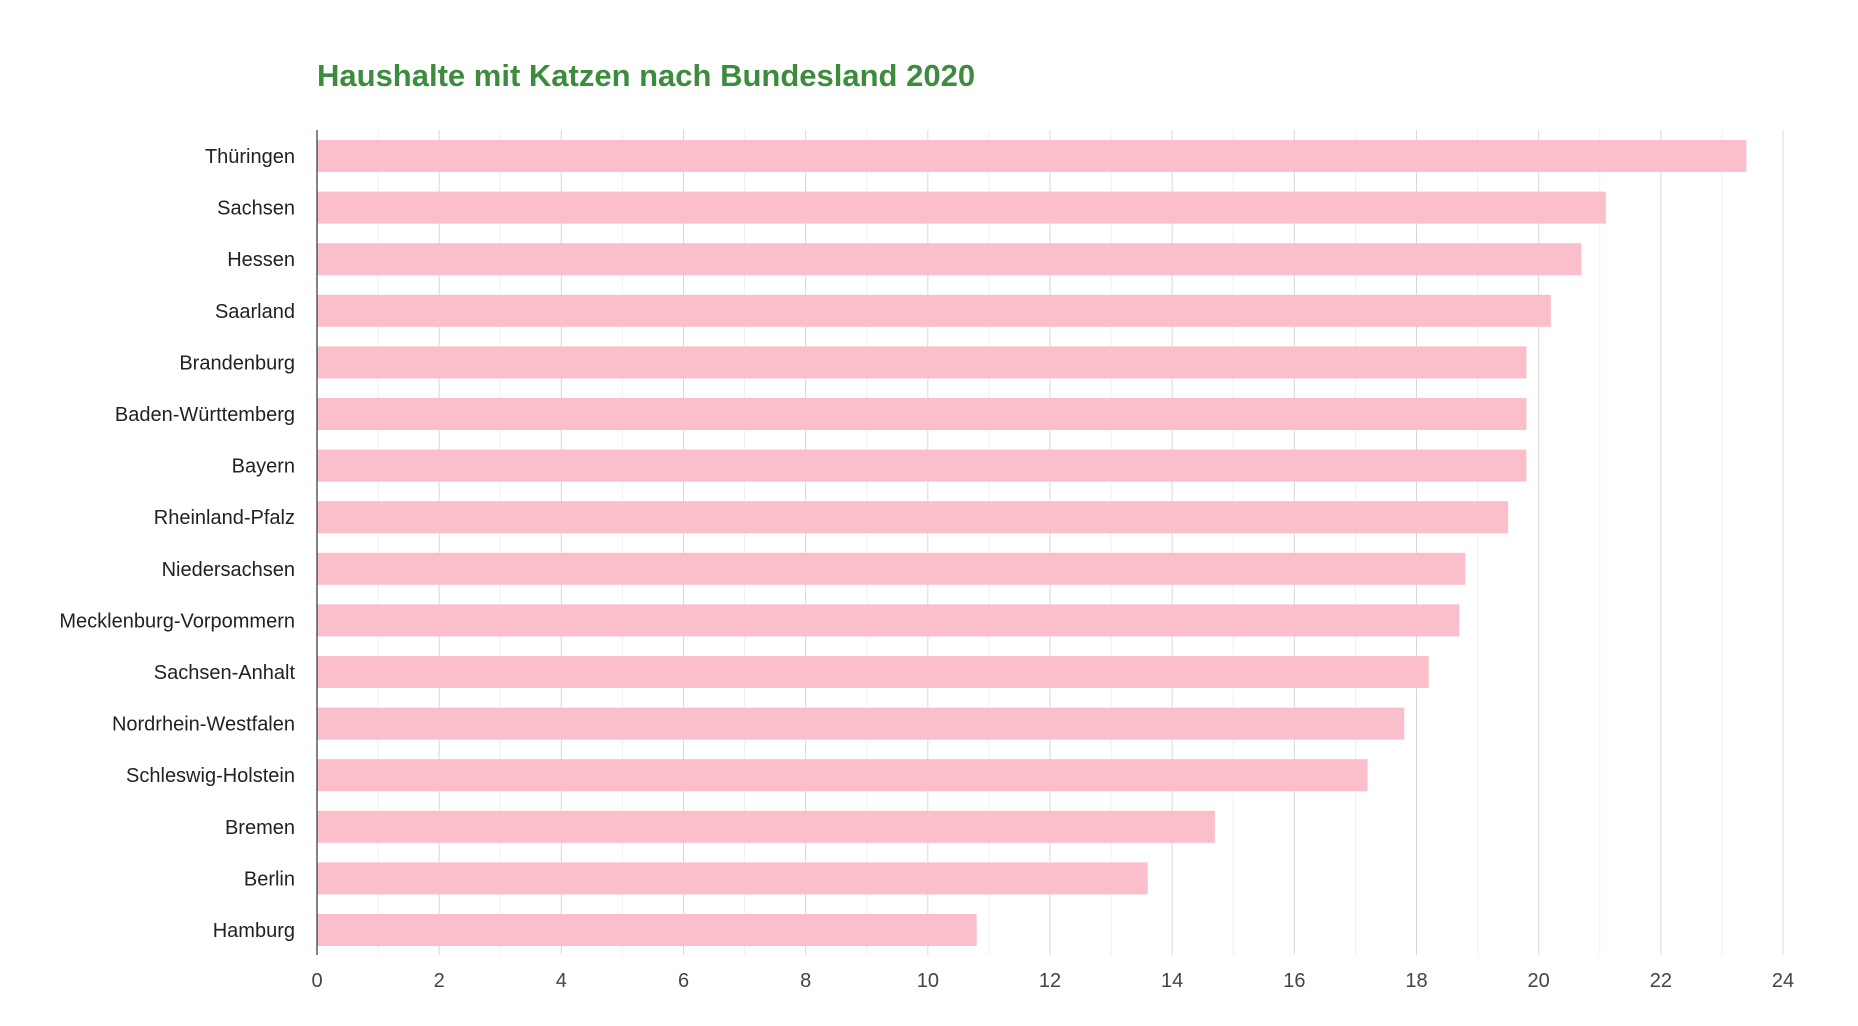  I want to click on bar-schleswig-holstein, so click(842, 775).